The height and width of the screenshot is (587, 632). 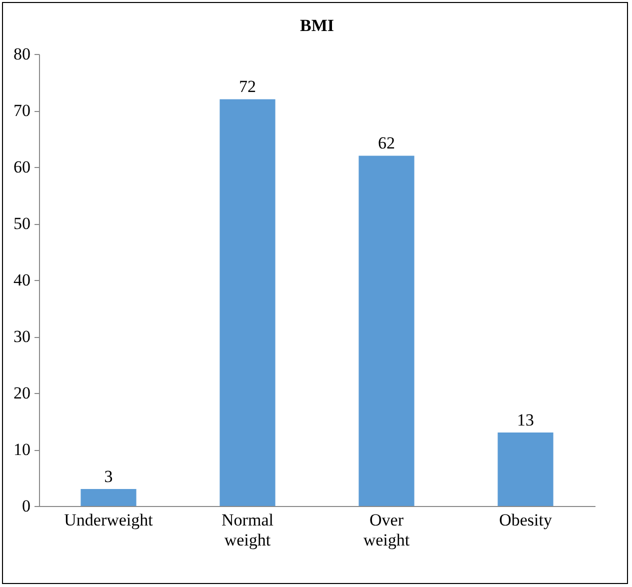 What do you see at coordinates (22, 54) in the screenshot?
I see `y-tick-label: 80` at bounding box center [22, 54].